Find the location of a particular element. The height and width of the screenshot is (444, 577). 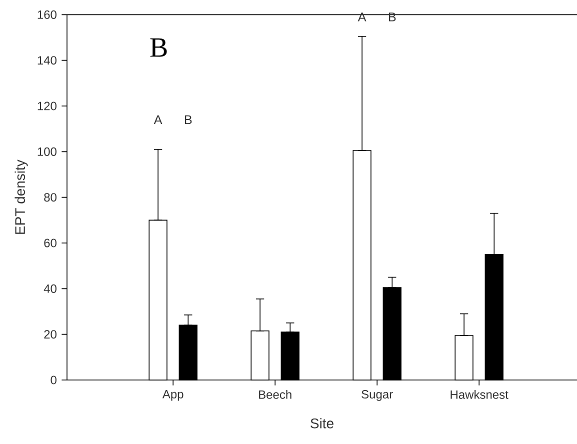

y-tick-label: 160 is located at coordinates (47, 14).